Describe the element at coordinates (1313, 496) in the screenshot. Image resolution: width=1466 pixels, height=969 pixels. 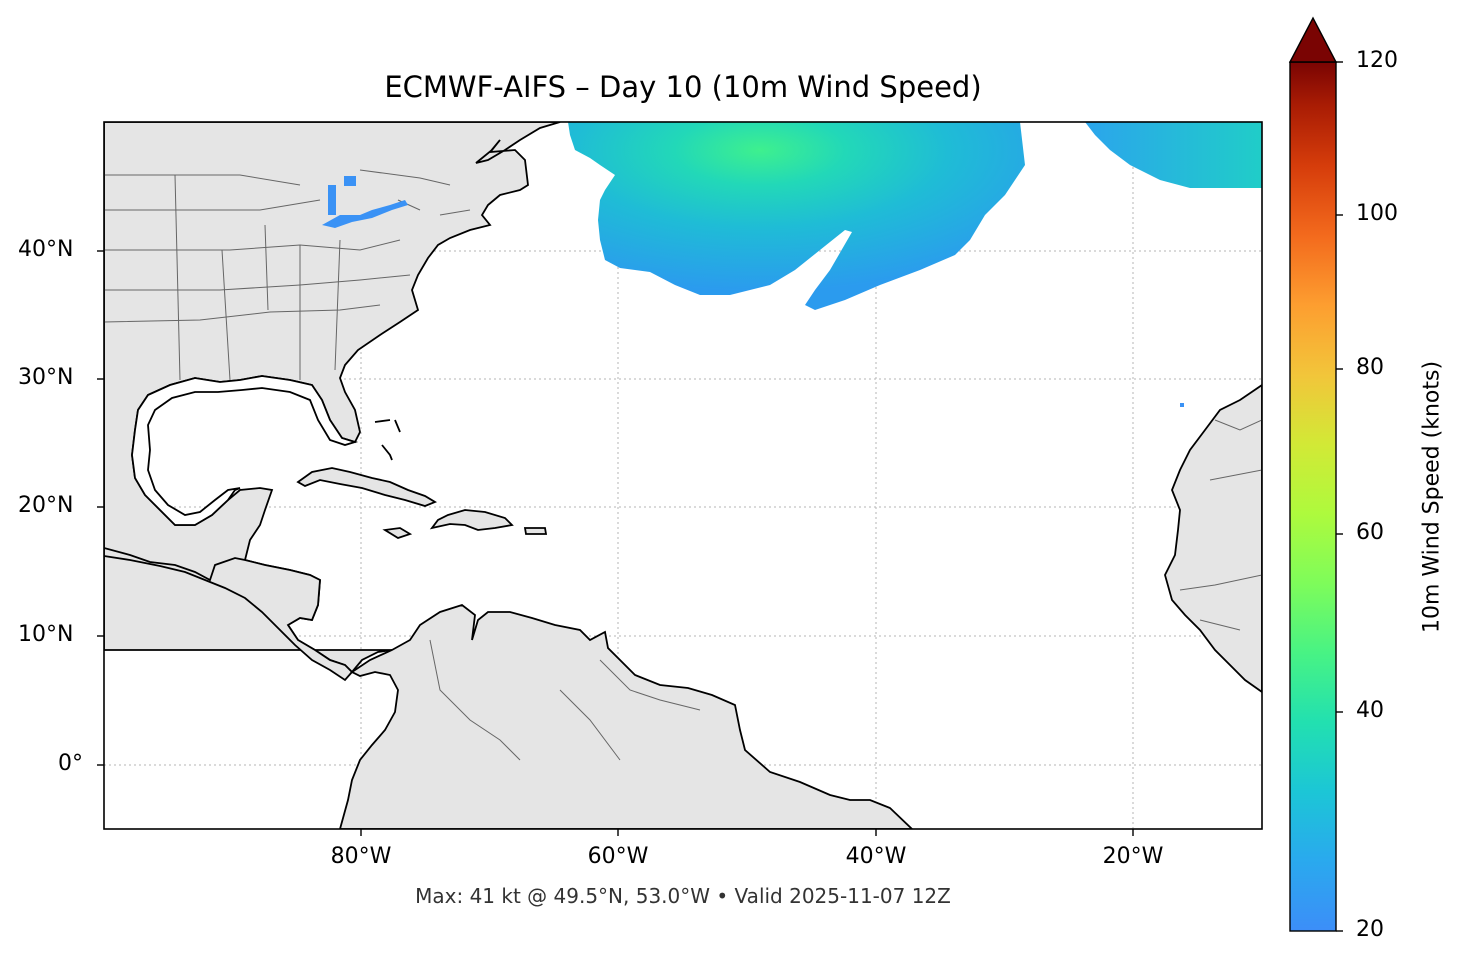
I see `colorbar-gradient` at that location.